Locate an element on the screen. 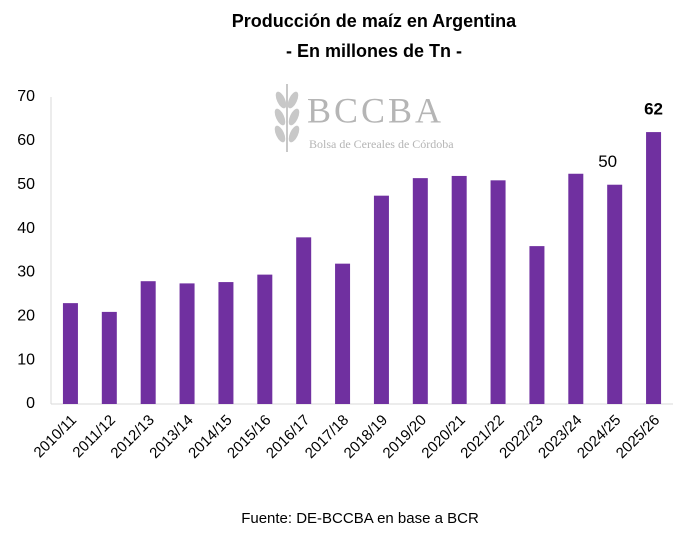 The image size is (695, 540). value-label: 50 is located at coordinates (607, 161).